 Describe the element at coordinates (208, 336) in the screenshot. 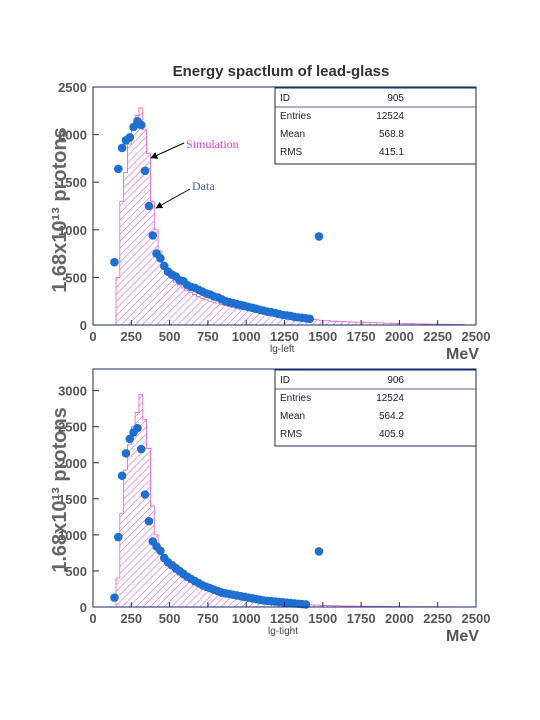

I see `x-tick-label: 750` at that location.